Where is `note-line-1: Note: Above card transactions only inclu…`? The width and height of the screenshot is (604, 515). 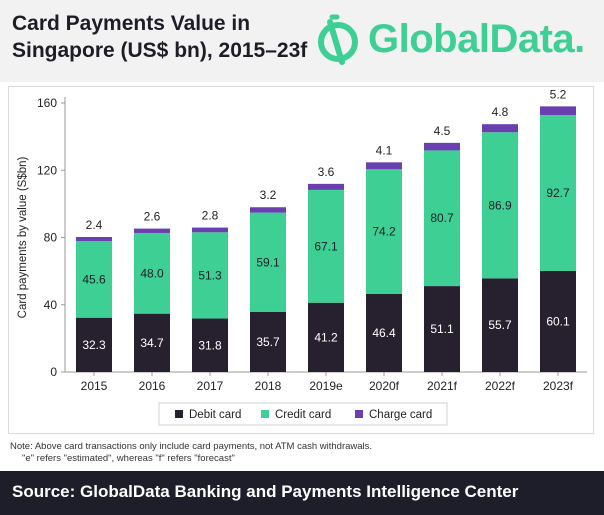 note-line-1: Note: Above card transactions only inclu… is located at coordinates (191, 446).